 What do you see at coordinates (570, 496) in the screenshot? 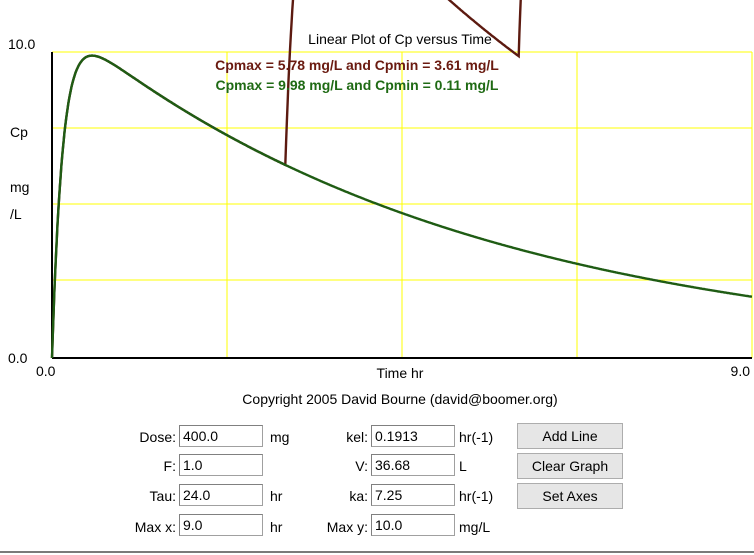
I see `set-axes-button: Set Axes` at bounding box center [570, 496].